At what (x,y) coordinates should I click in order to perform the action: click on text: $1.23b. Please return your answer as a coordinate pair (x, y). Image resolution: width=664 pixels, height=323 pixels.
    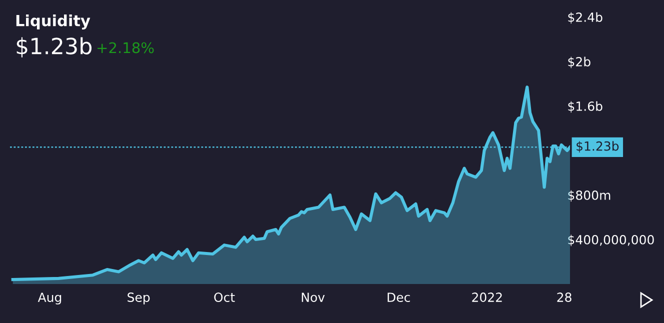
    Looking at the image, I should click on (54, 47).